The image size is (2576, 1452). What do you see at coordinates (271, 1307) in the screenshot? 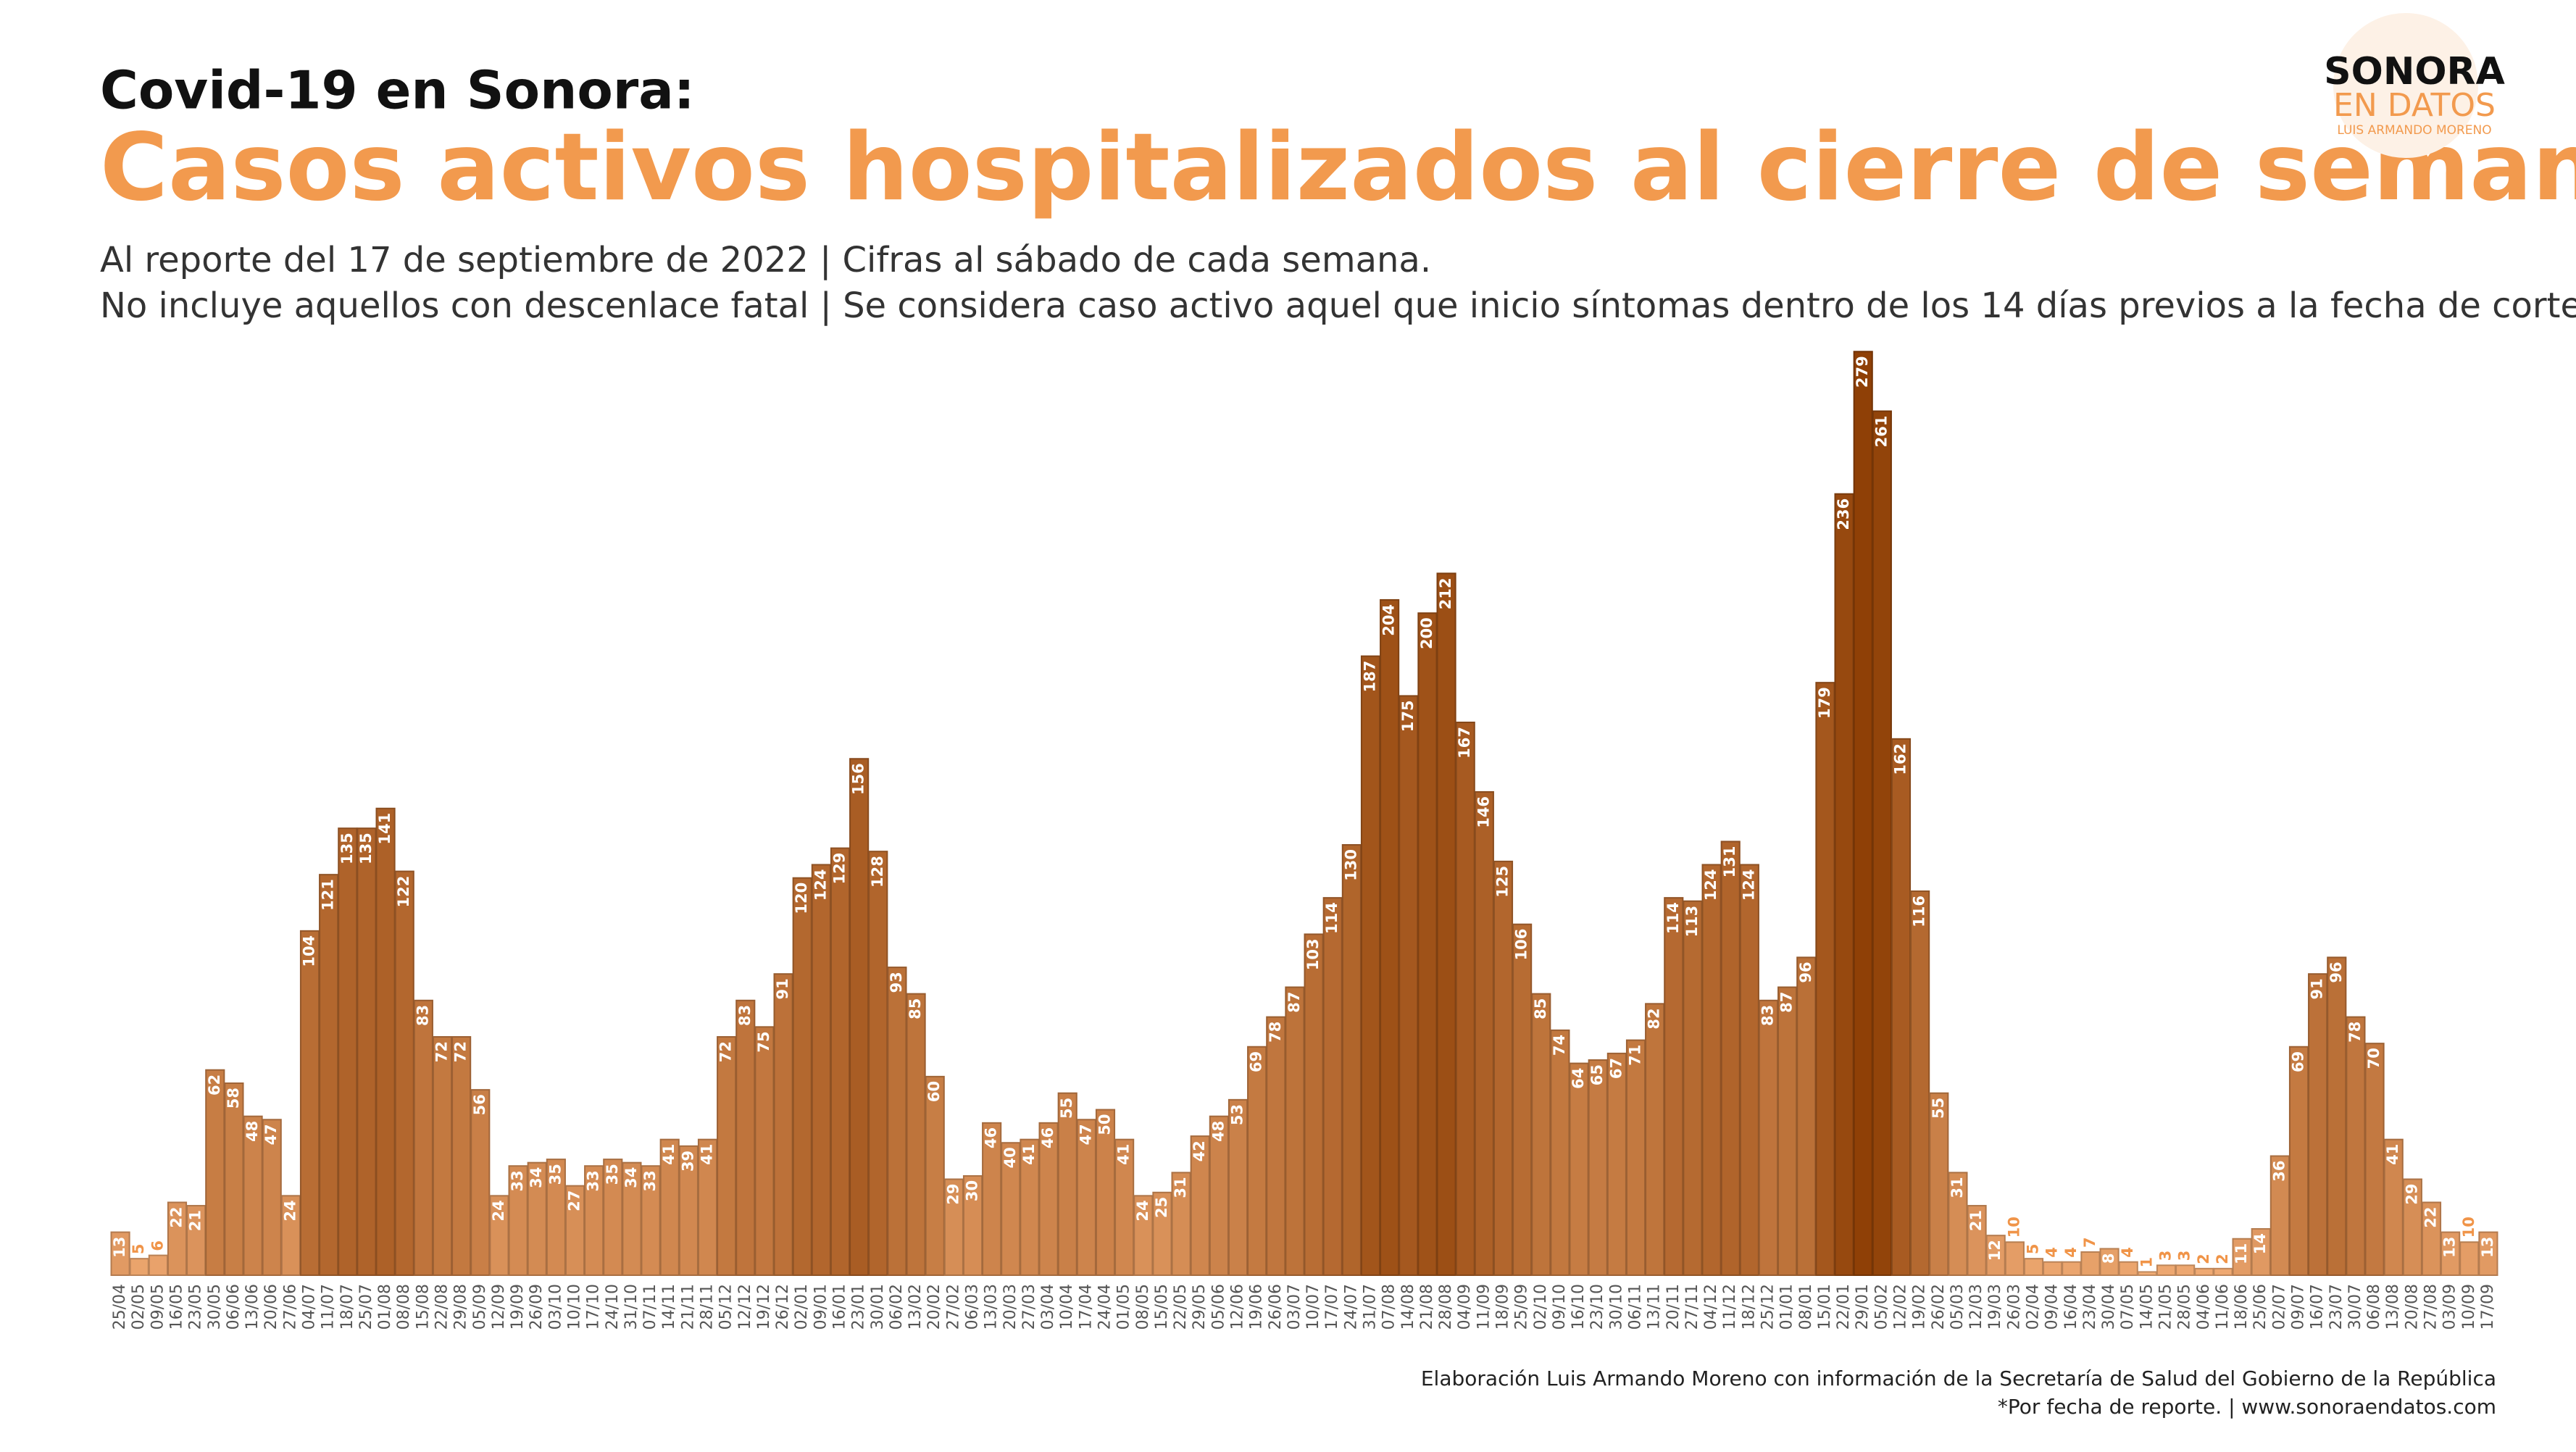
I see `x-tick-label: 20/06` at bounding box center [271, 1307].